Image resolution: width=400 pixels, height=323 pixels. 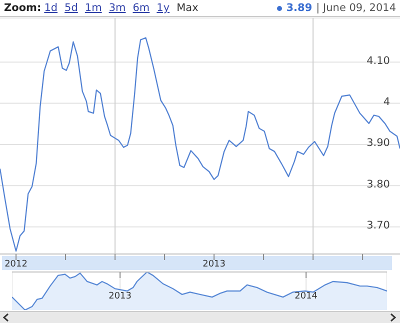 I want to click on text: 5d, so click(x=71, y=8).